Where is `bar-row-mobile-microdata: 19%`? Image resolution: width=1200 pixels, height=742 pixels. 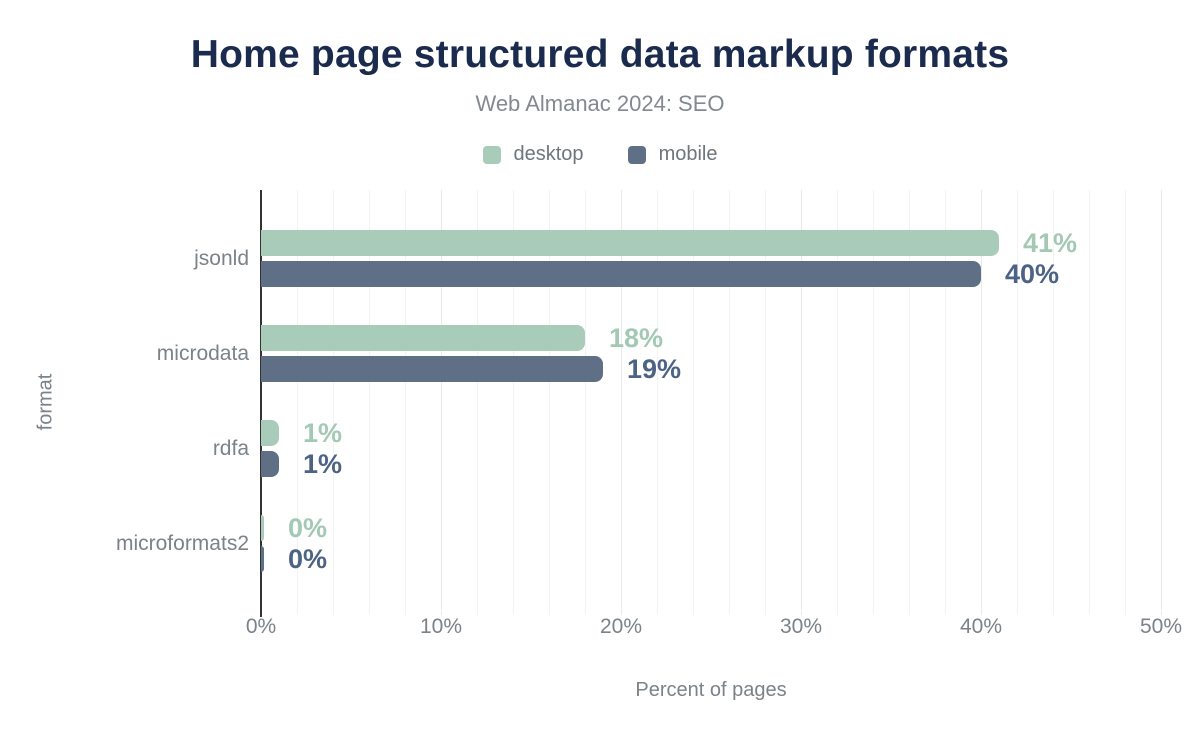
bar-row-mobile-microdata: 19% is located at coordinates (711, 368).